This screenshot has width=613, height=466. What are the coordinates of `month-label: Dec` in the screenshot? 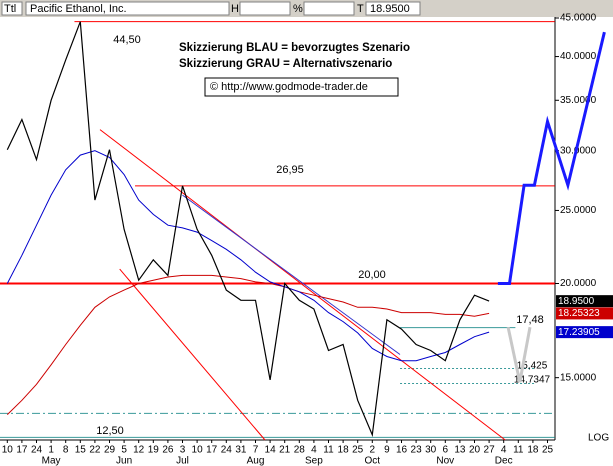 It's located at (504, 461).